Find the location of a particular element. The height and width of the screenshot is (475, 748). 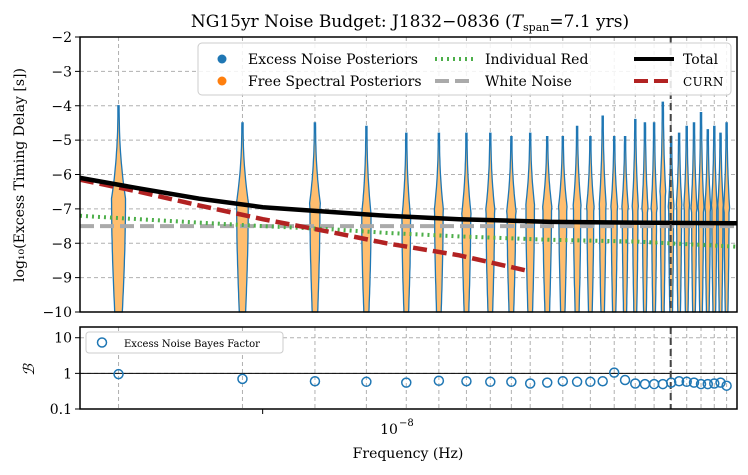

bottom-legend-marker is located at coordinates (102, 342).